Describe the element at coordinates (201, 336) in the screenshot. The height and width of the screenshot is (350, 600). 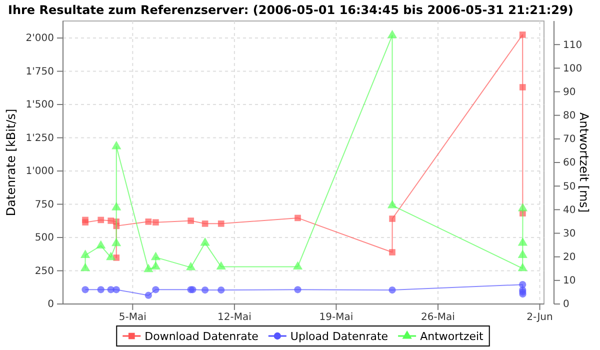
I see `legend-label: Download Datenrate` at that location.